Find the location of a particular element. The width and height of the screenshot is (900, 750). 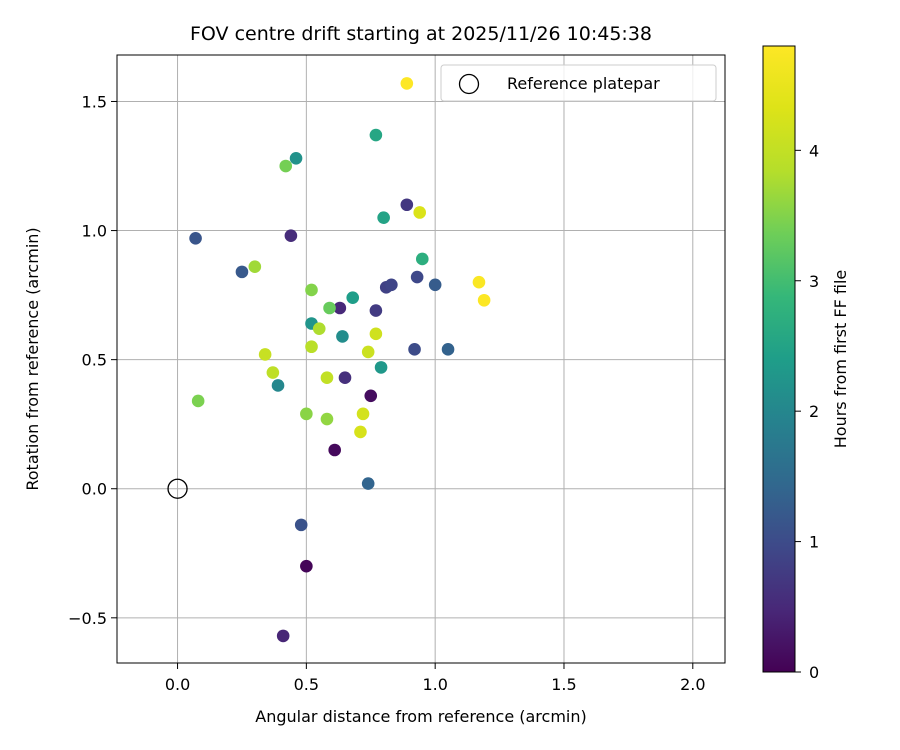

reference-marker-layer is located at coordinates (177, 488).